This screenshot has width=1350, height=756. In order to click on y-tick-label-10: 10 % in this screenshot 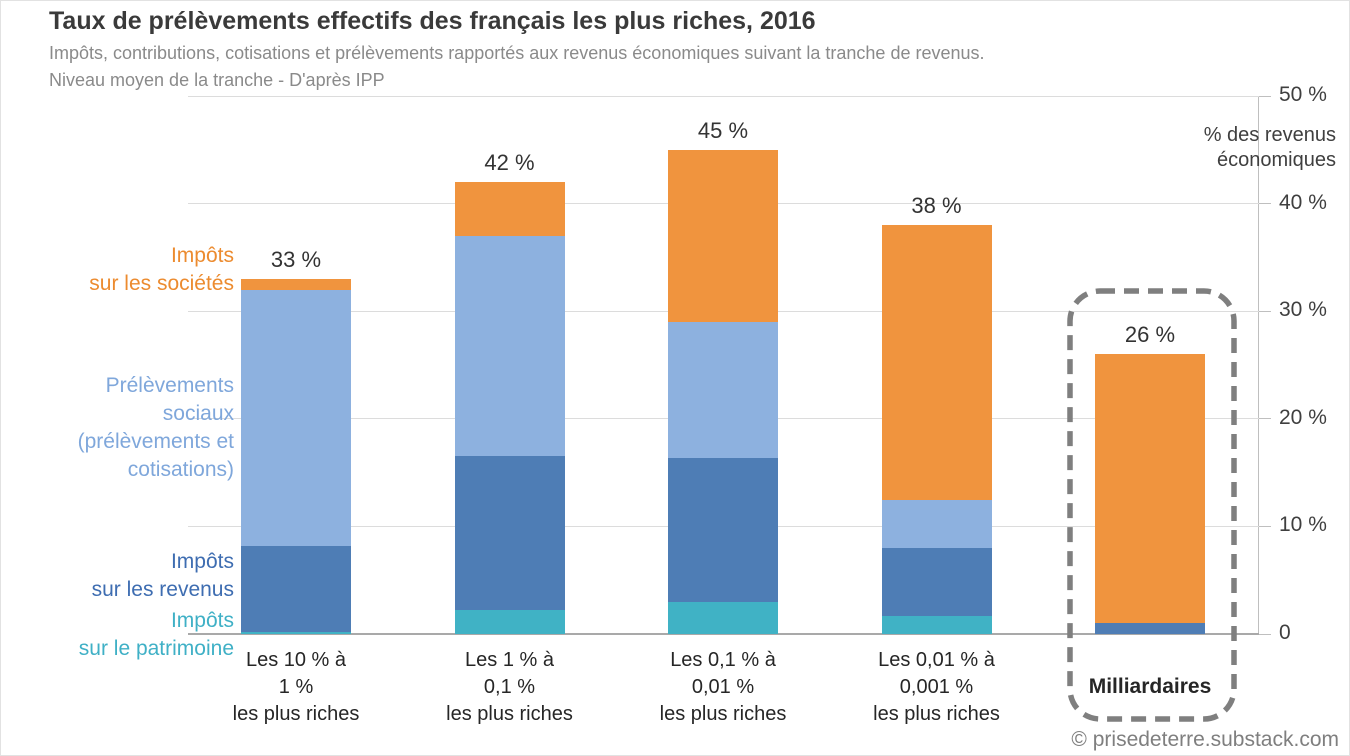, I will do `click(1303, 525)`.